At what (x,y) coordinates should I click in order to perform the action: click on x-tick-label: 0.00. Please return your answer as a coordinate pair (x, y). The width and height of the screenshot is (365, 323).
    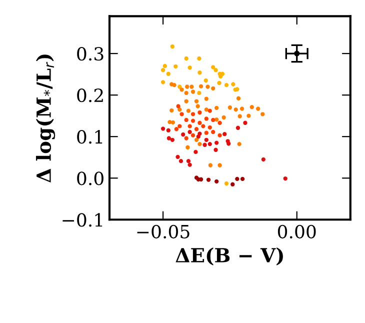
    Looking at the image, I should click on (297, 231).